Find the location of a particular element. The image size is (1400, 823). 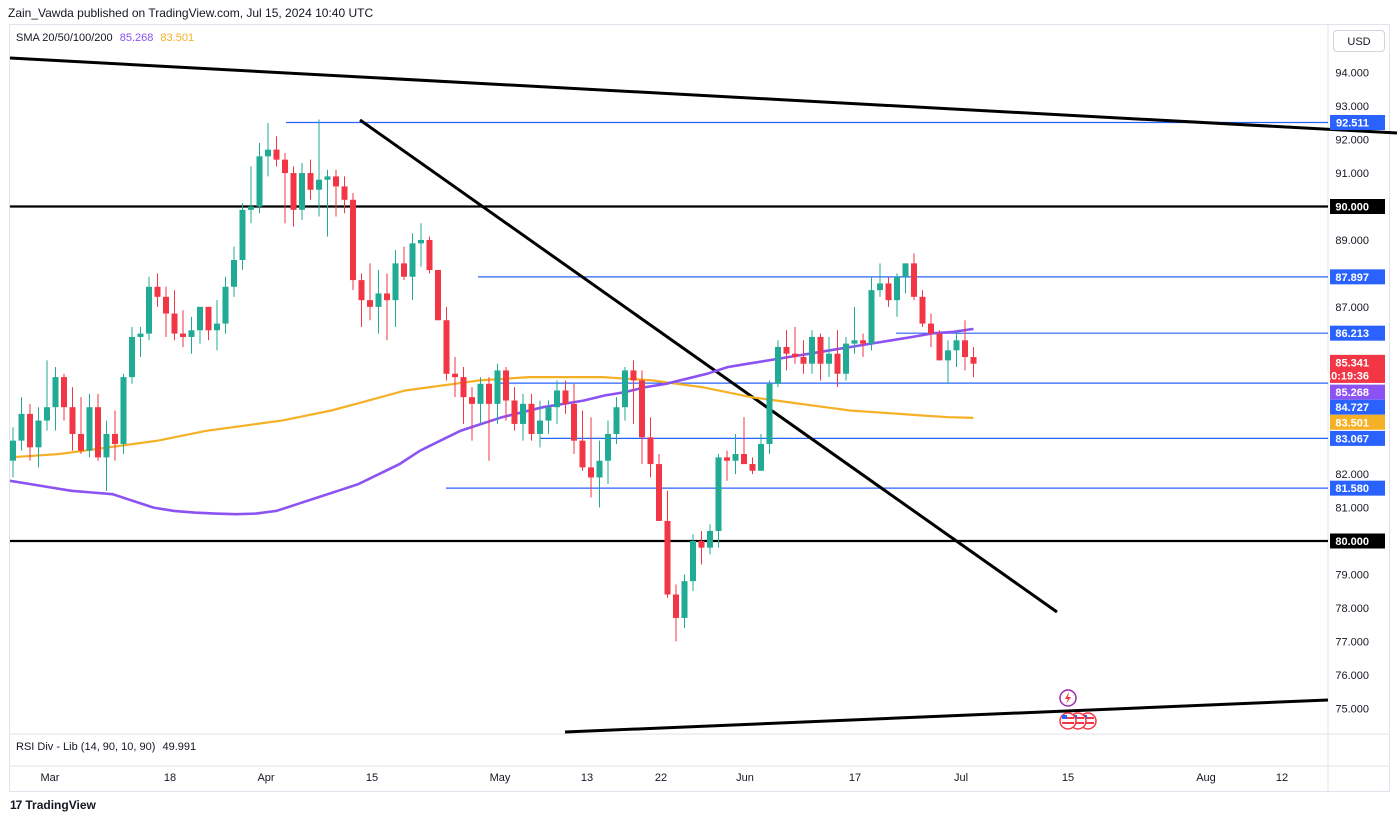

price-tag-text: 86.213 is located at coordinates (1352, 334).